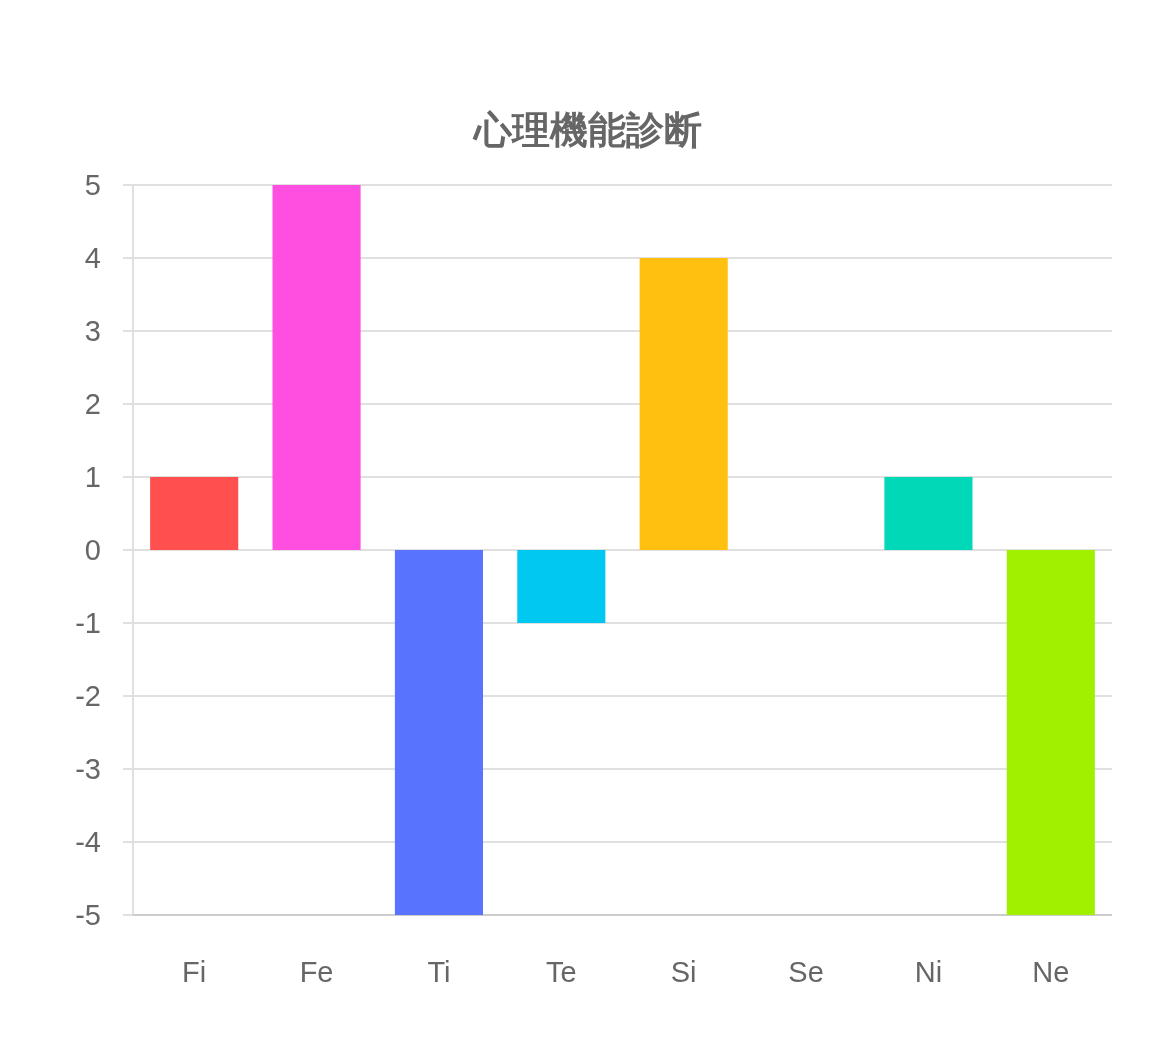  What do you see at coordinates (586, 130) in the screenshot?
I see `chart-title: 心理機能診断` at bounding box center [586, 130].